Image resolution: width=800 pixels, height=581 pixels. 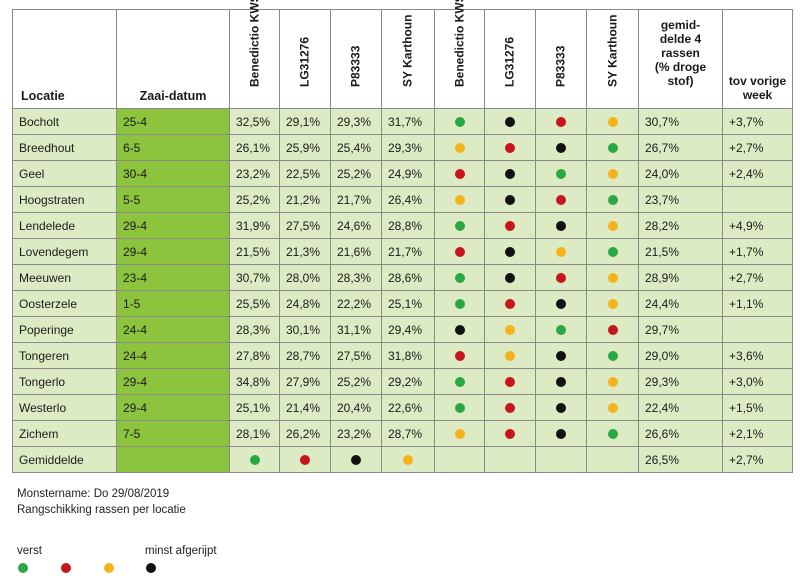 What do you see at coordinates (304, 61) in the screenshot?
I see `header-value-lg31276-label: LG31276` at bounding box center [304, 61].